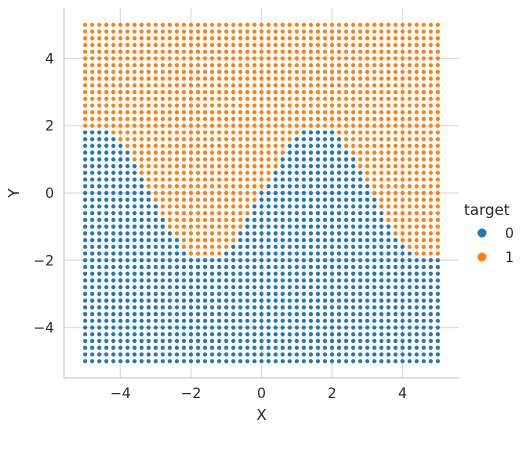 This screenshot has height=464, width=527. What do you see at coordinates (509, 258) in the screenshot?
I see `legend-label: 1` at bounding box center [509, 258].